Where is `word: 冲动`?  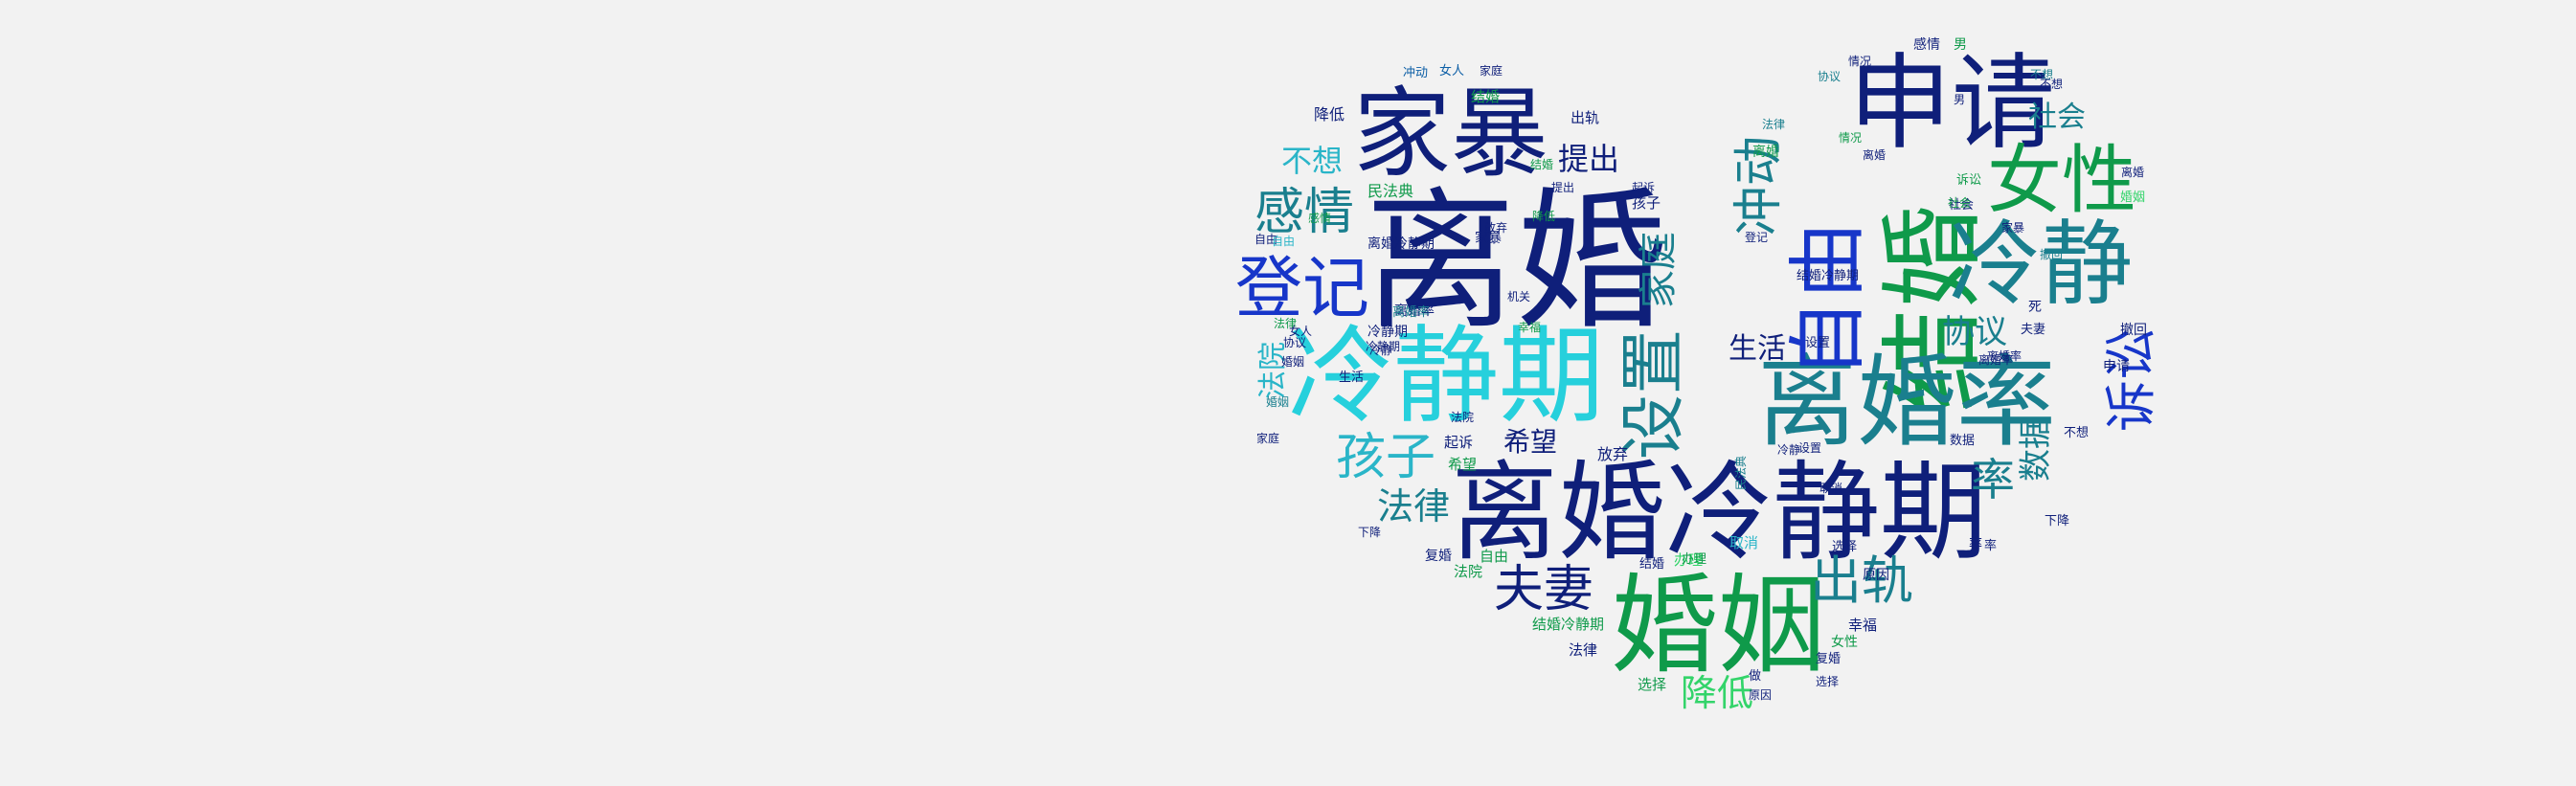 word: 冲动 is located at coordinates (1416, 73).